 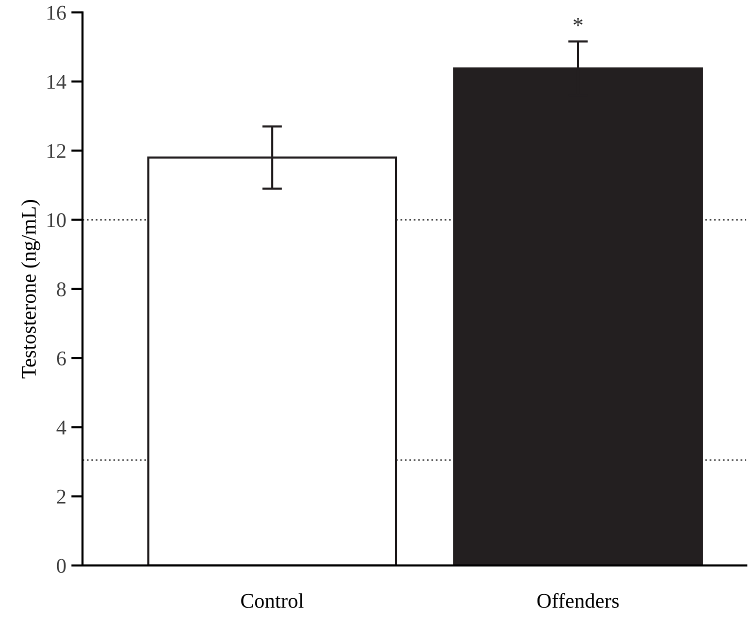 What do you see at coordinates (578, 600) in the screenshot?
I see `x-tick-label: Offenders` at bounding box center [578, 600].